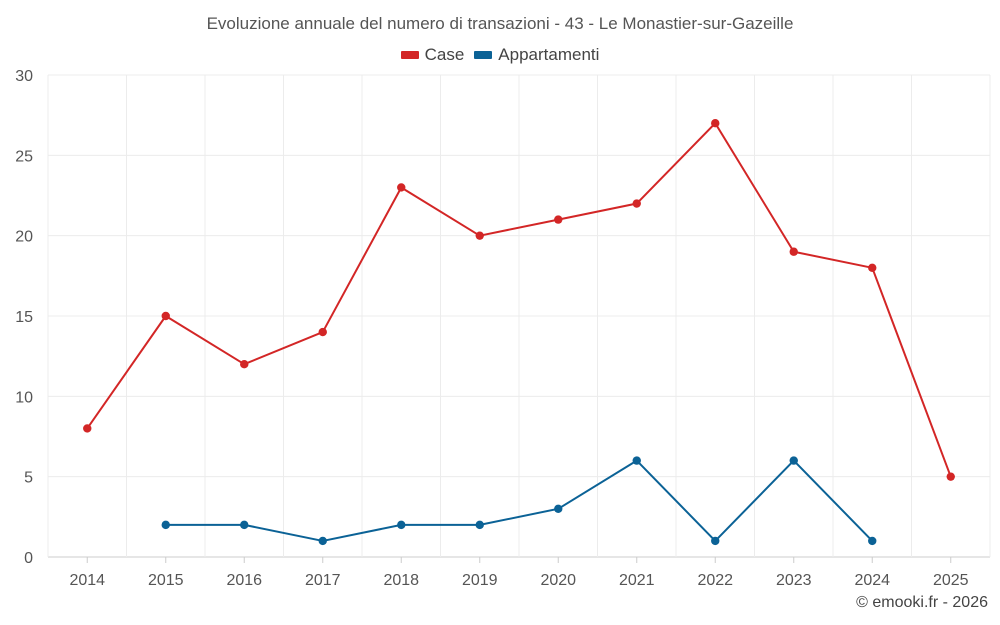  I want to click on x-tick-label: 2025, so click(951, 580).